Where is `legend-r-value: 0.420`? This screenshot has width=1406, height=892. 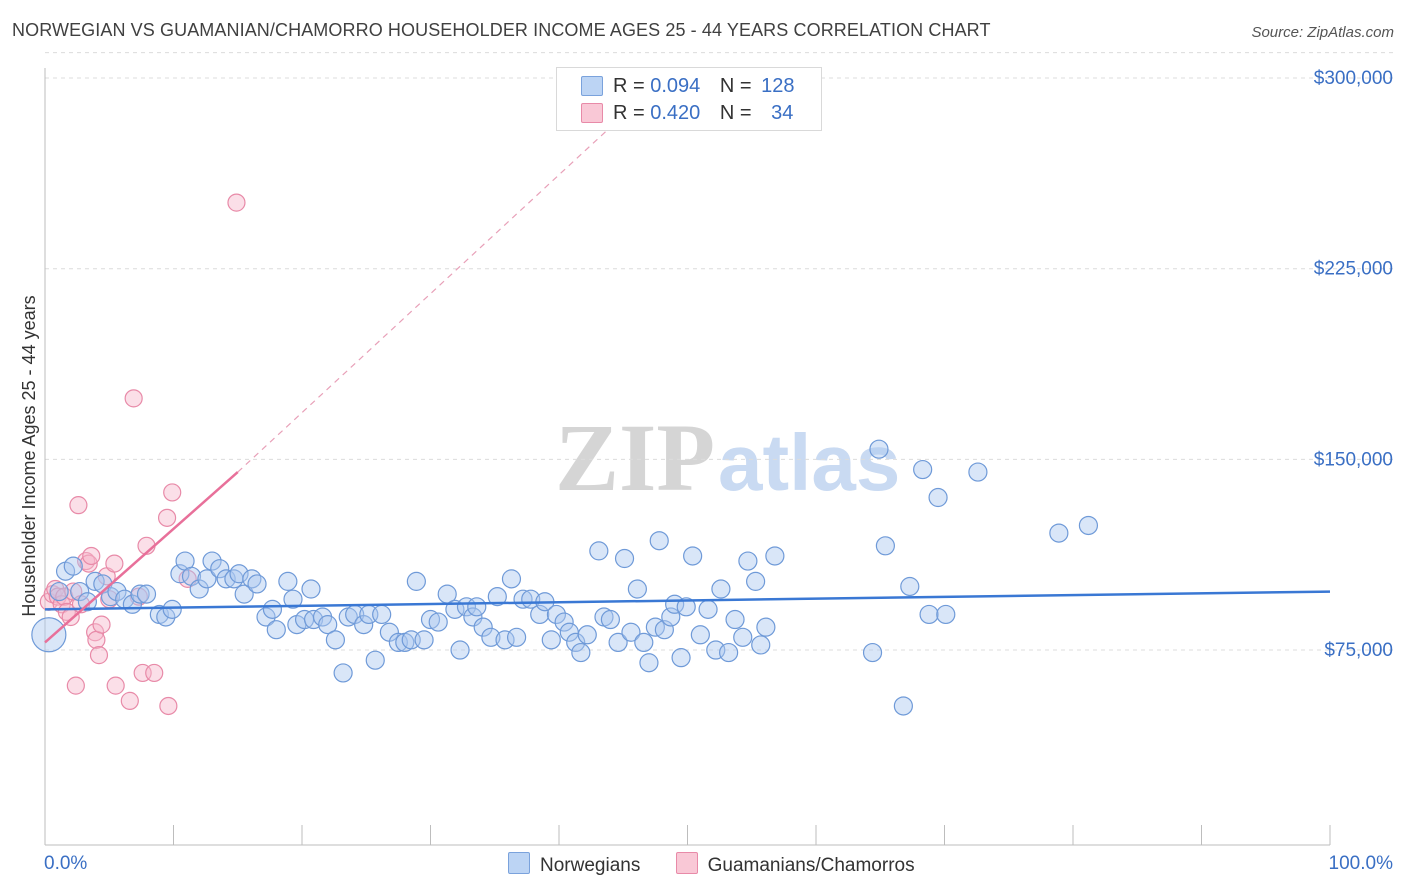 legend-r-value: 0.420 is located at coordinates (675, 113).